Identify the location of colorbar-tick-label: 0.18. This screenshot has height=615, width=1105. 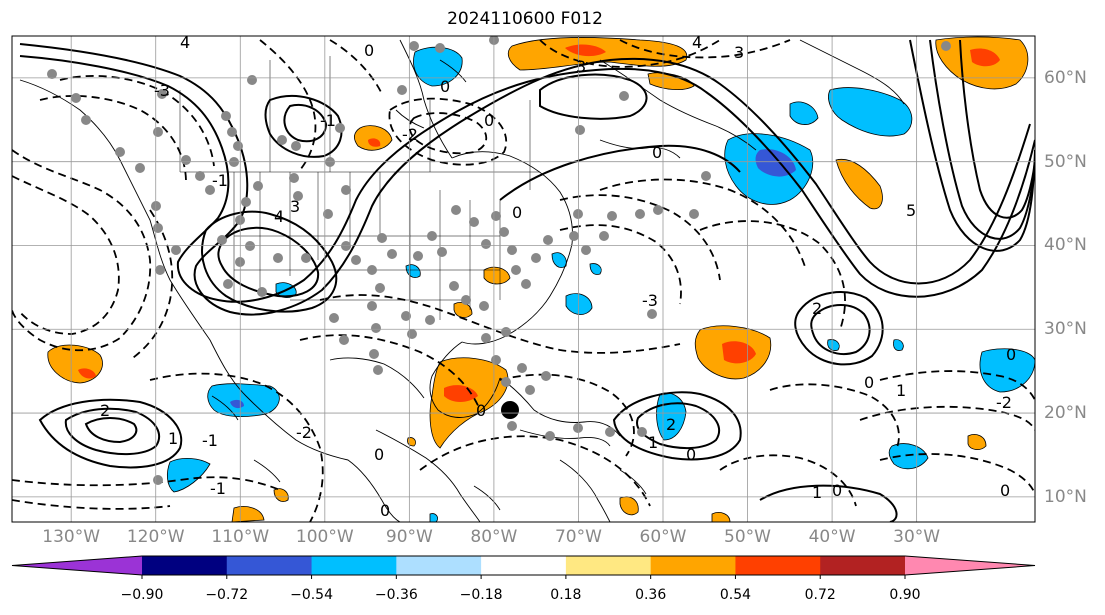
(566, 595).